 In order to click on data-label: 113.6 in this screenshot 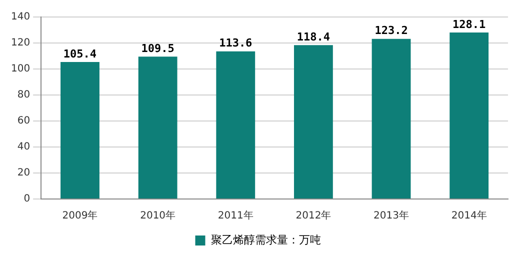, I will do `click(236, 43)`.